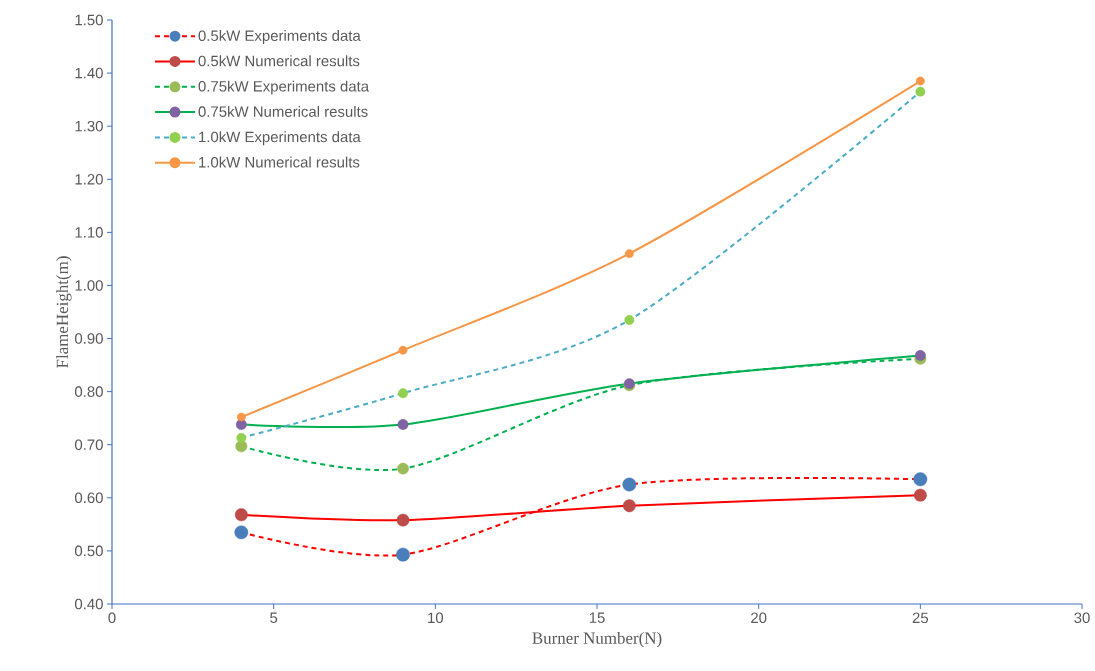 The width and height of the screenshot is (1095, 671). I want to click on legend-label: 0.75kW Numerical results, so click(283, 111).